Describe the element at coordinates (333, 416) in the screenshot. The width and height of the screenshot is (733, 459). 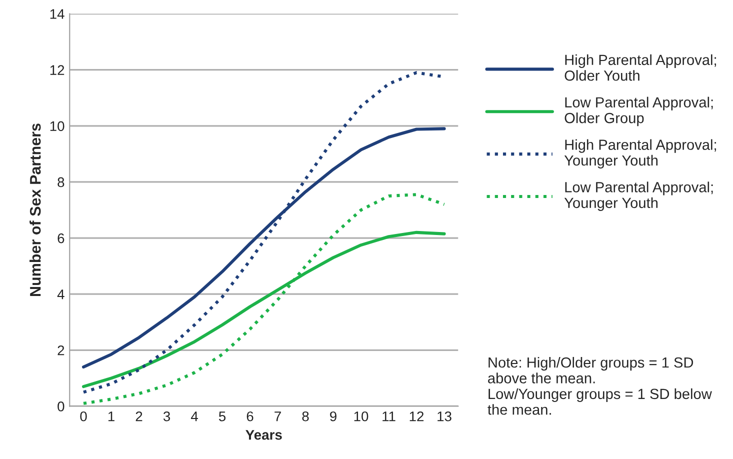
I see `x-tick-label: 9` at that location.